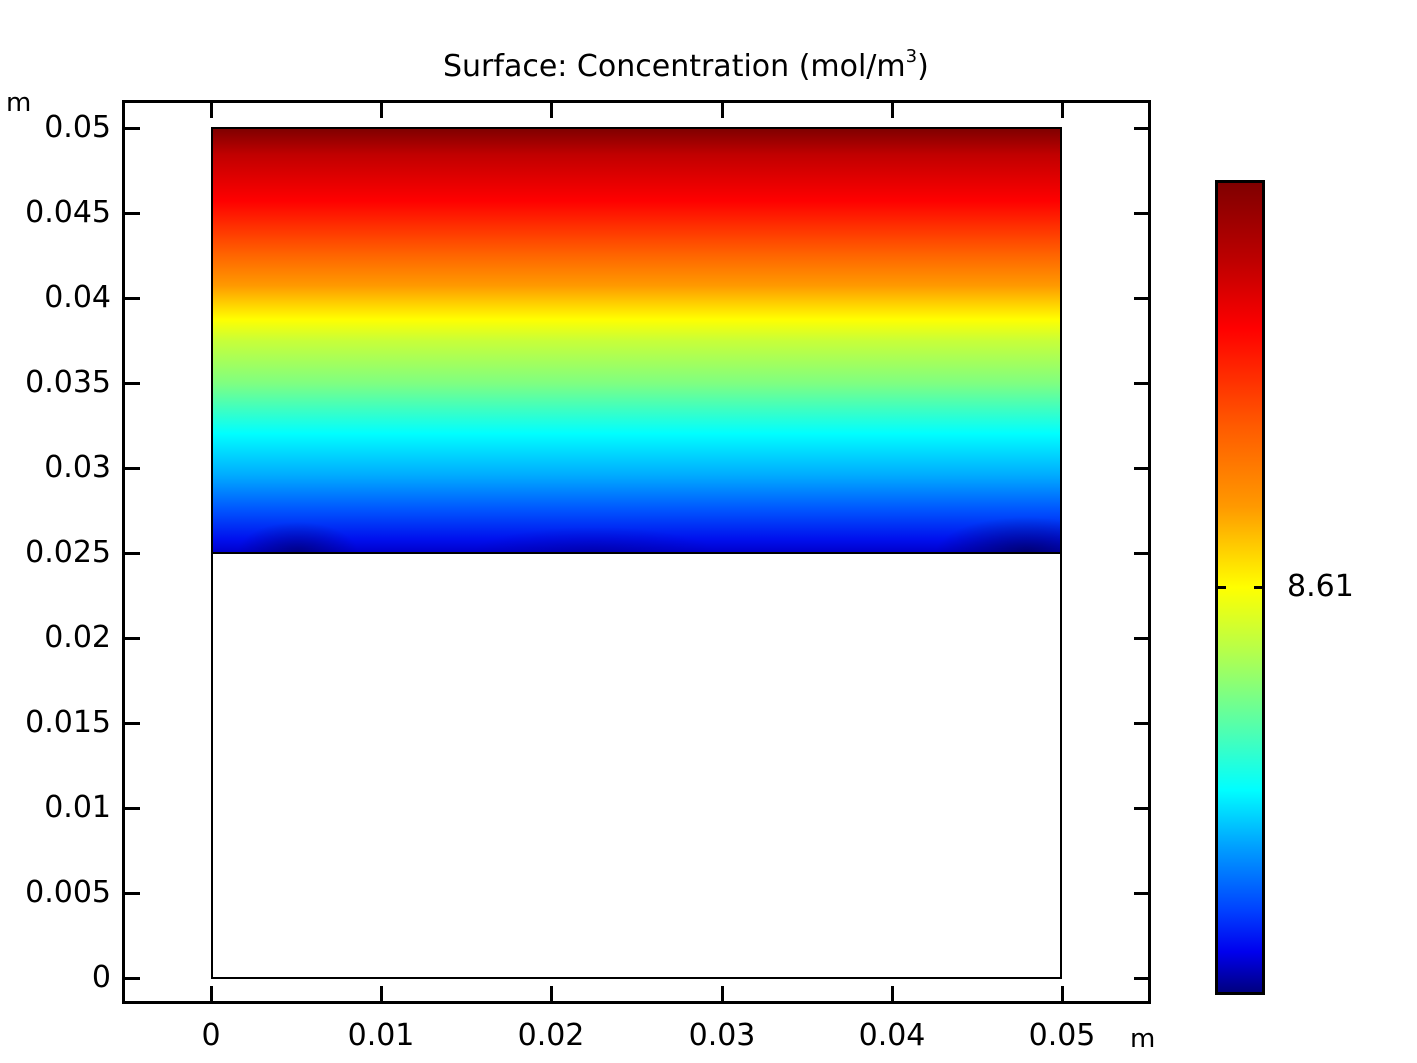  I want to click on y-tick-label: 0, so click(101, 977).